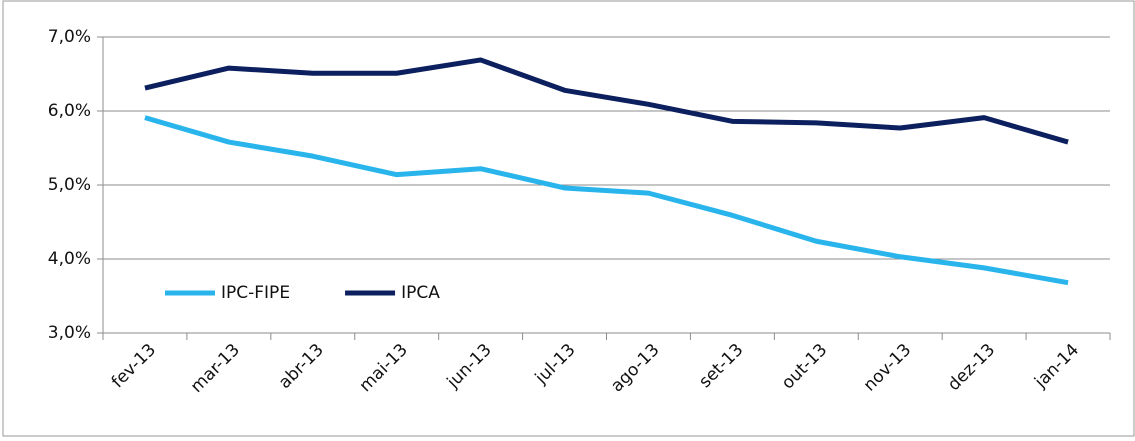 Image resolution: width=1135 pixels, height=441 pixels. I want to click on x-tick-label: out-13, so click(804, 366).